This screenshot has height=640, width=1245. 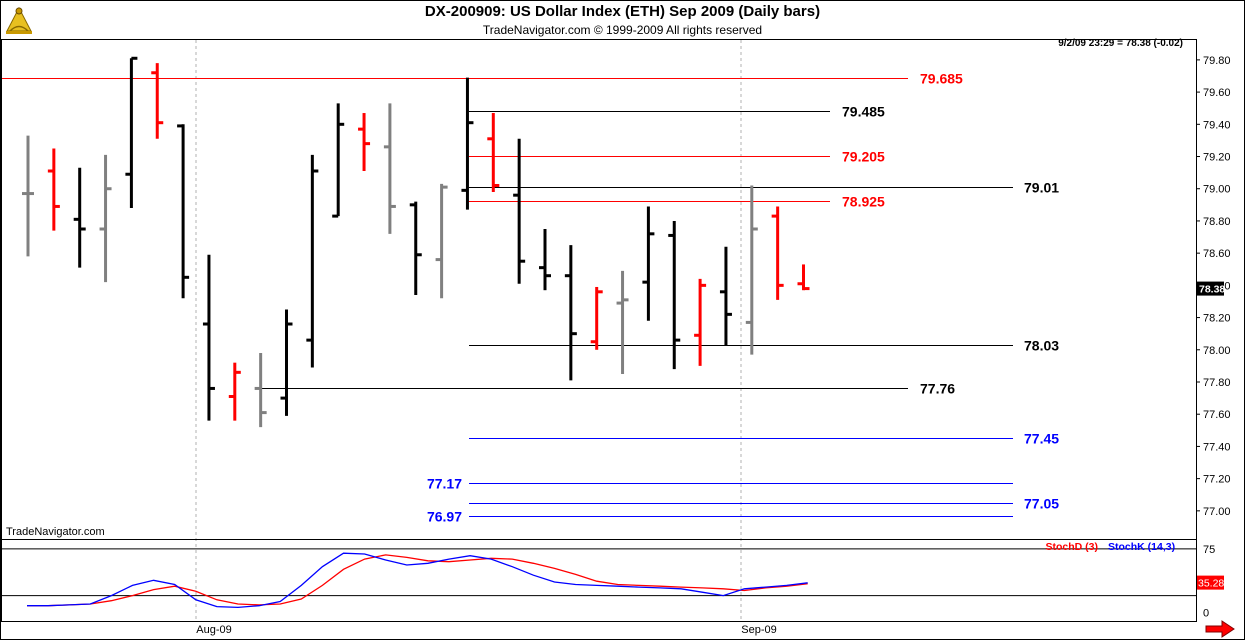 I want to click on y-tick-label: 77.20, so click(x=1217, y=480).